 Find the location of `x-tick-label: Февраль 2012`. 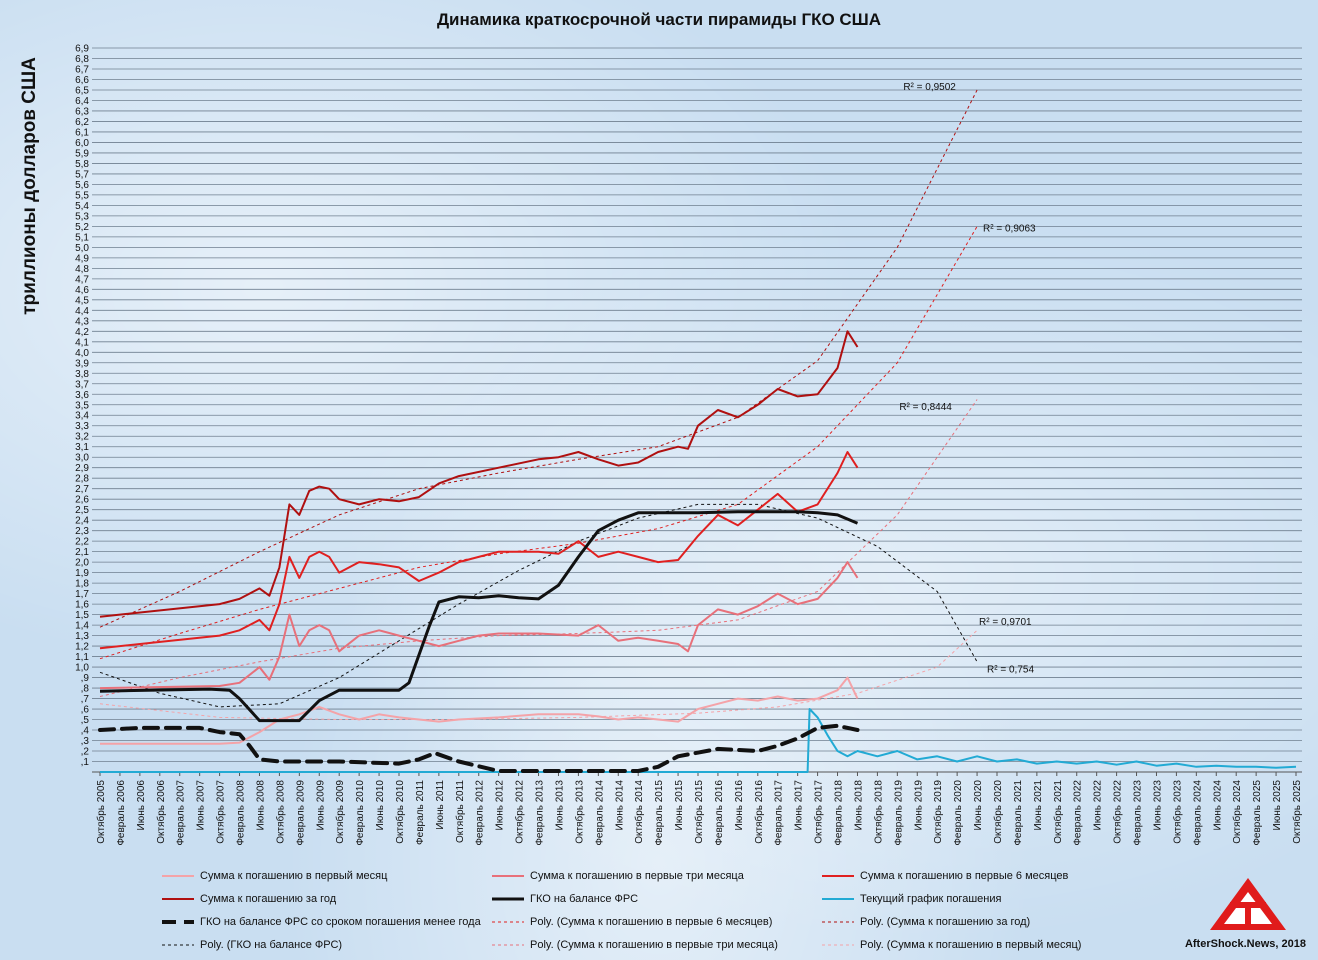

x-tick-label: Февраль 2012 is located at coordinates (480, 813).